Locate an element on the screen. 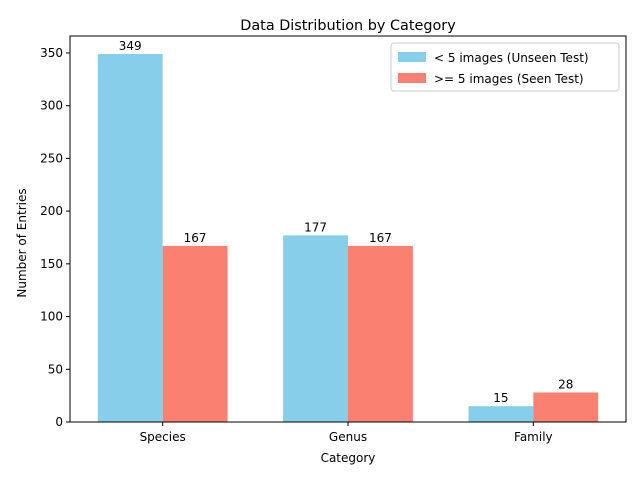 The image size is (640, 484). x-tick-label: Genus is located at coordinates (348, 437).